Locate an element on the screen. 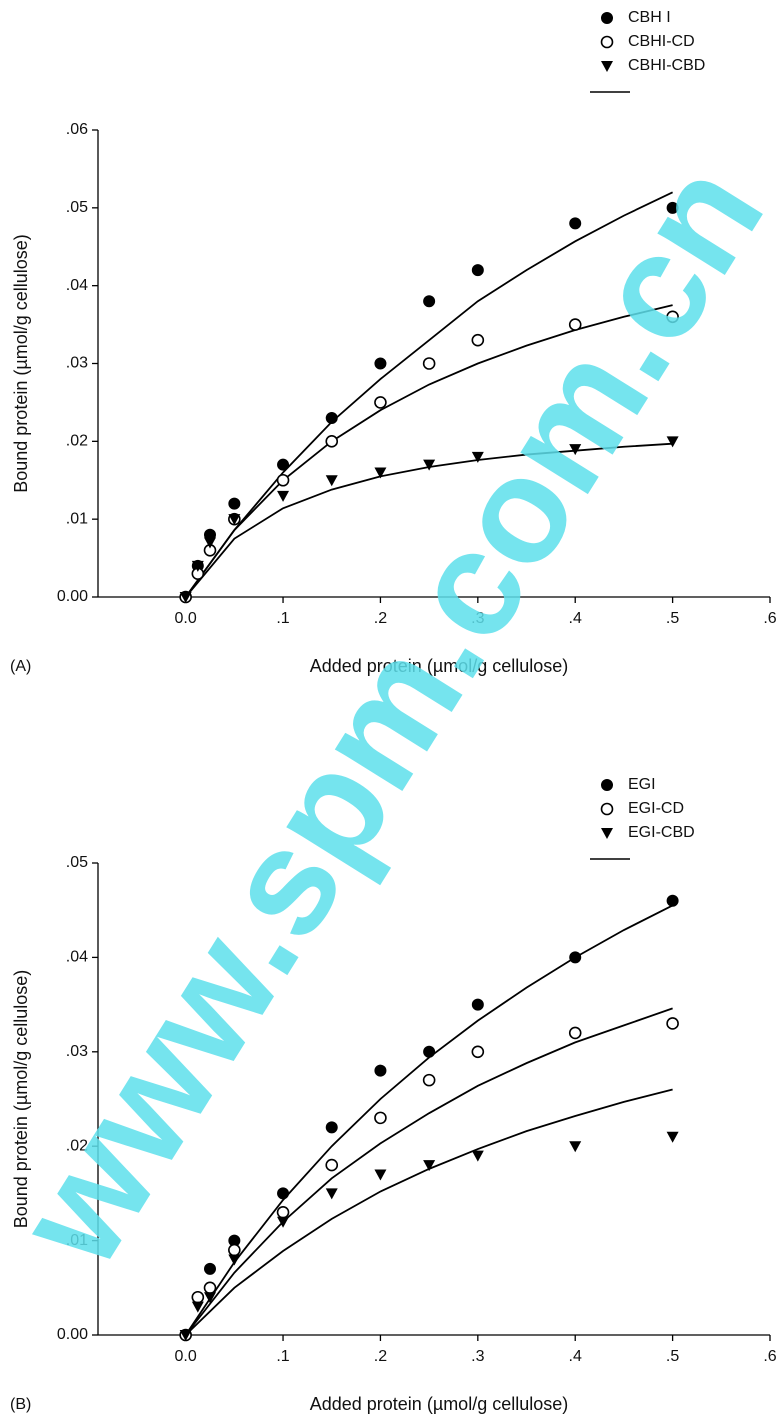  legend-label: EGI-CD is located at coordinates (656, 808).